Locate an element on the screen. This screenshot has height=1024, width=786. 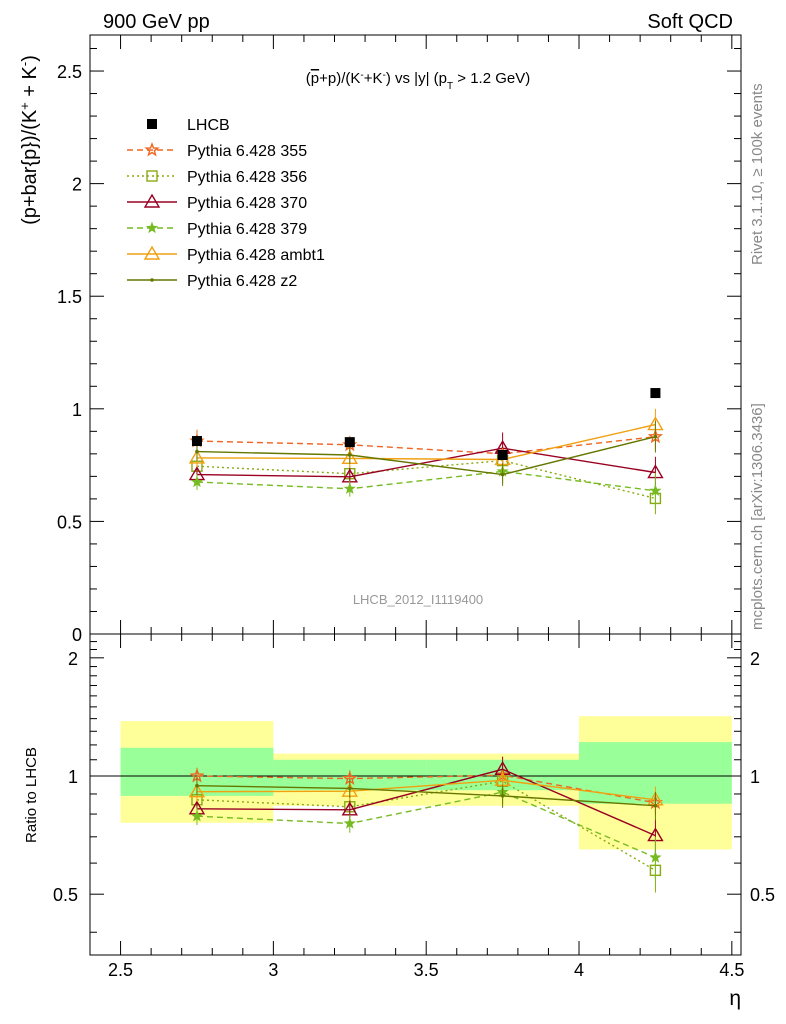
ratio-y-axis-label: Ratio to LHCB is located at coordinates (31, 795).